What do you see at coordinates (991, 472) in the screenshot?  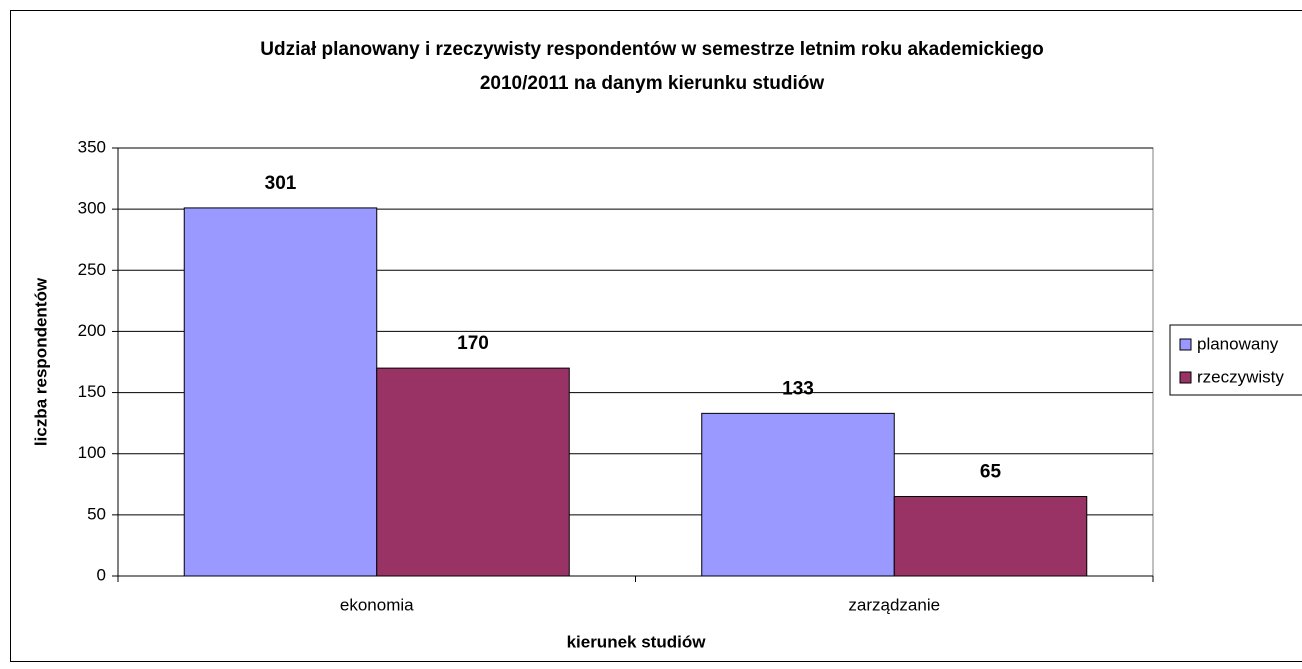 I see `data-label: 65` at bounding box center [991, 472].